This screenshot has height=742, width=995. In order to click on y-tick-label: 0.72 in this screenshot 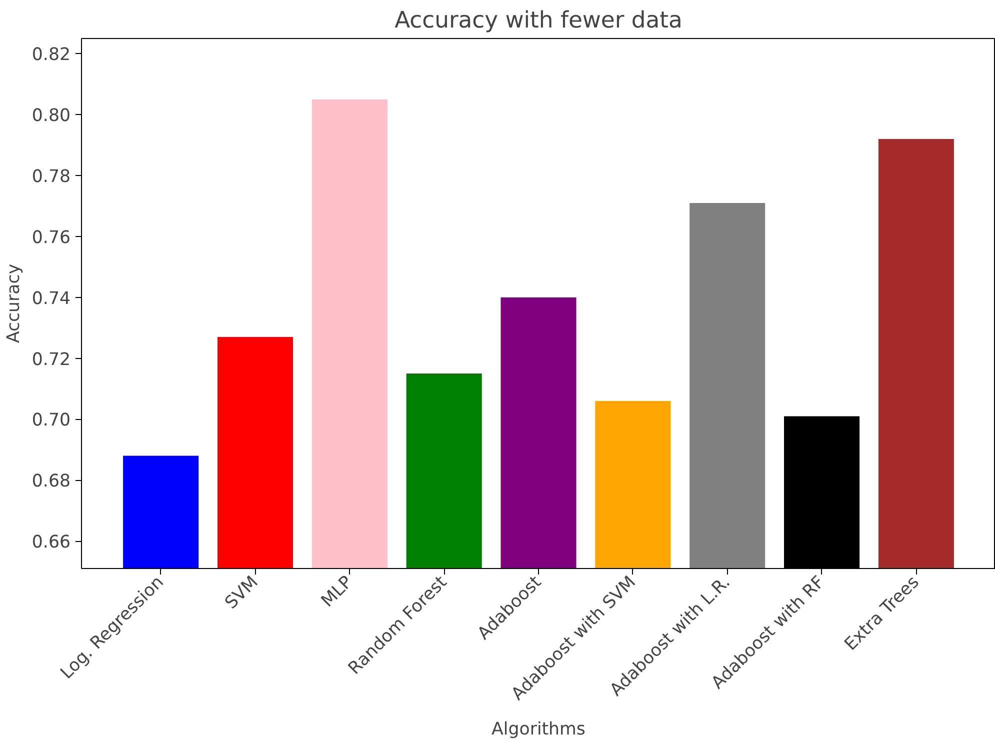, I will do `click(51, 360)`.